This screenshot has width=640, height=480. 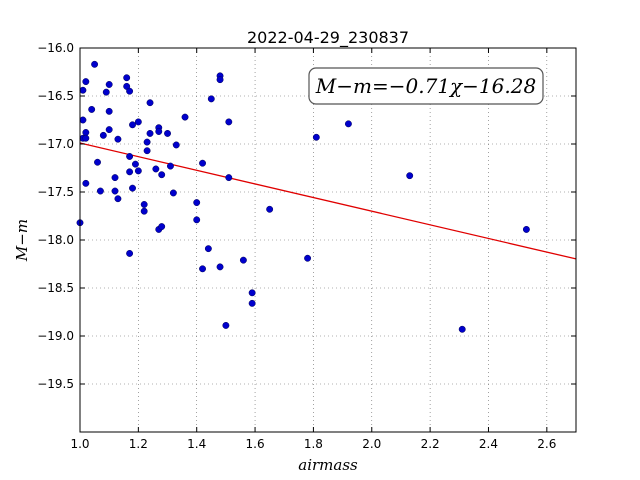 What do you see at coordinates (138, 444) in the screenshot?
I see `x-tick-label: 1.2` at bounding box center [138, 444].